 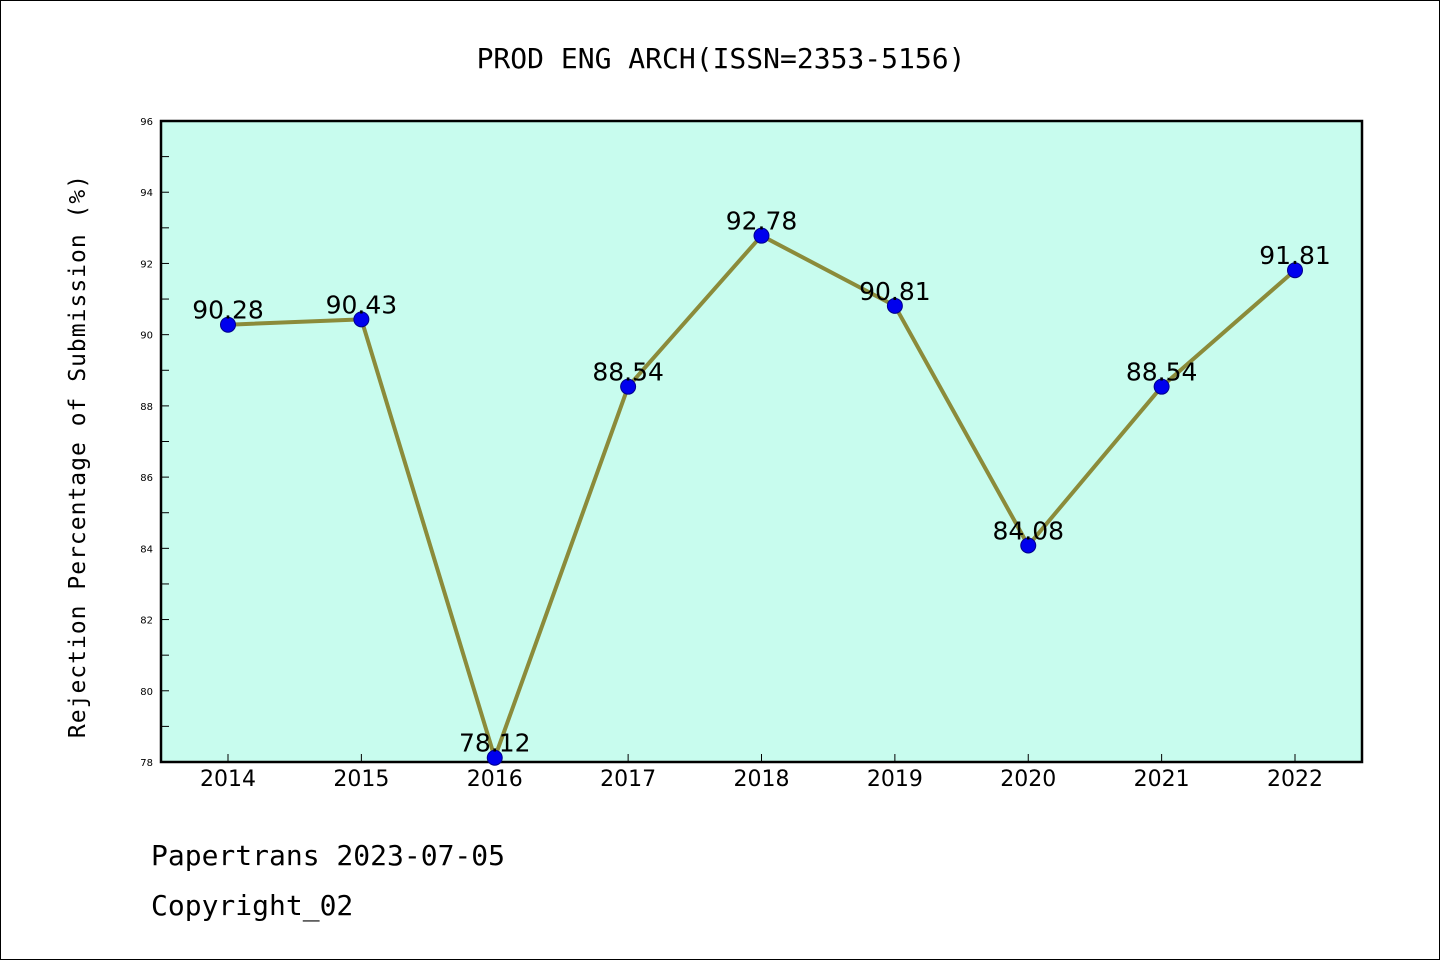 What do you see at coordinates (154, 443) in the screenshot?
I see `y-axis: 78 80 82 84 86 88 90 92 94 96` at bounding box center [154, 443].